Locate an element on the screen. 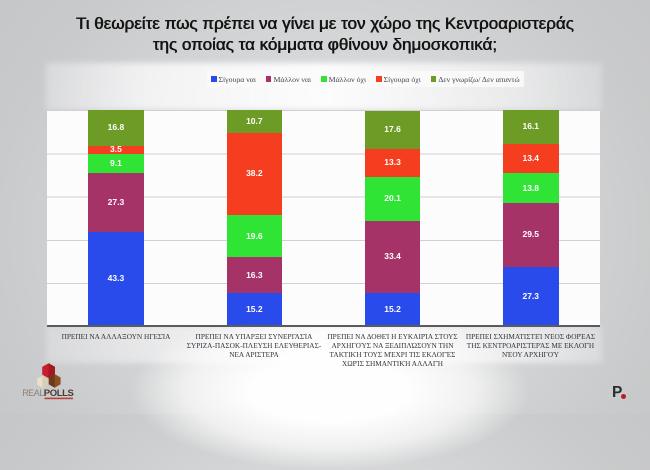 The width and height of the screenshot is (650, 470). svg-text: POLLS is located at coordinates (59, 393).